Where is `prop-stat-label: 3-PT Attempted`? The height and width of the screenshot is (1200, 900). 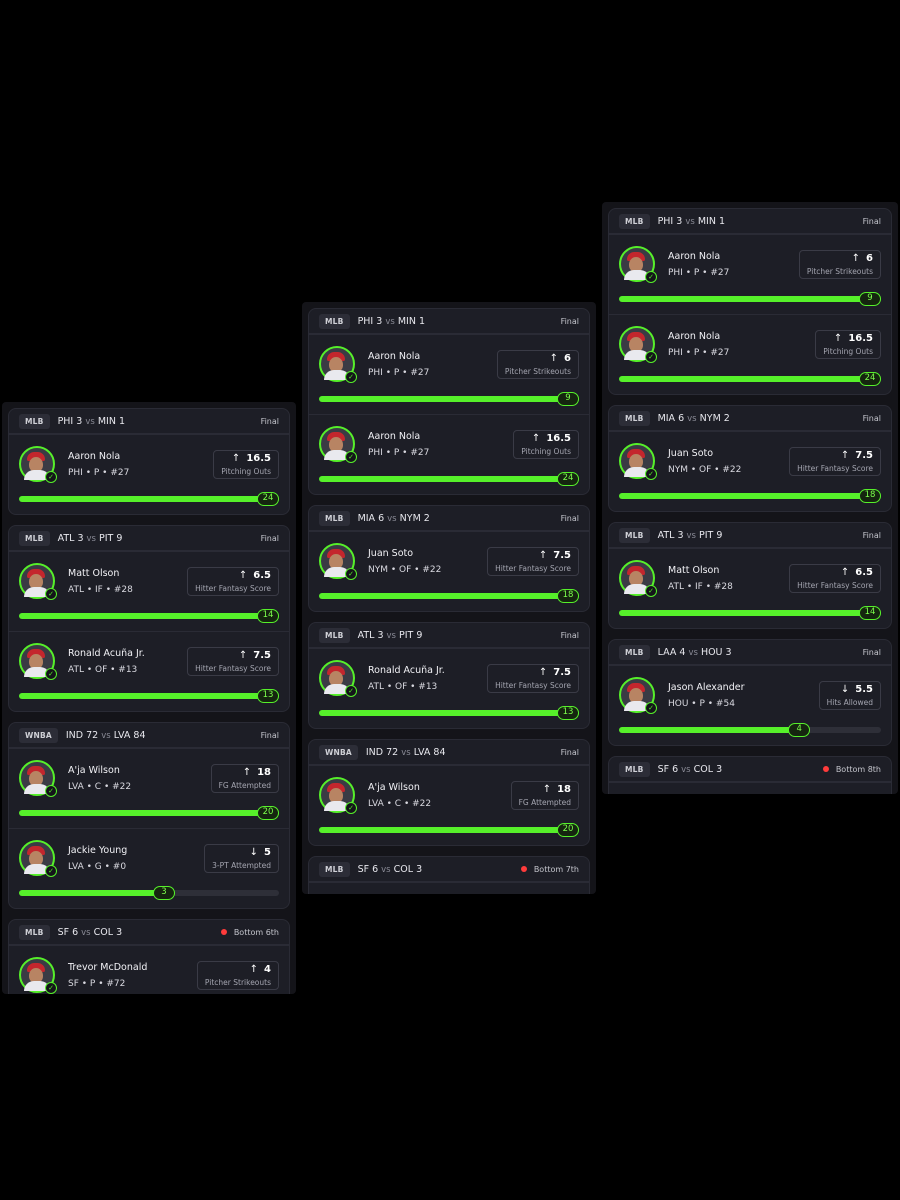
prop-stat-label: 3-PT Attempted is located at coordinates (241, 865).